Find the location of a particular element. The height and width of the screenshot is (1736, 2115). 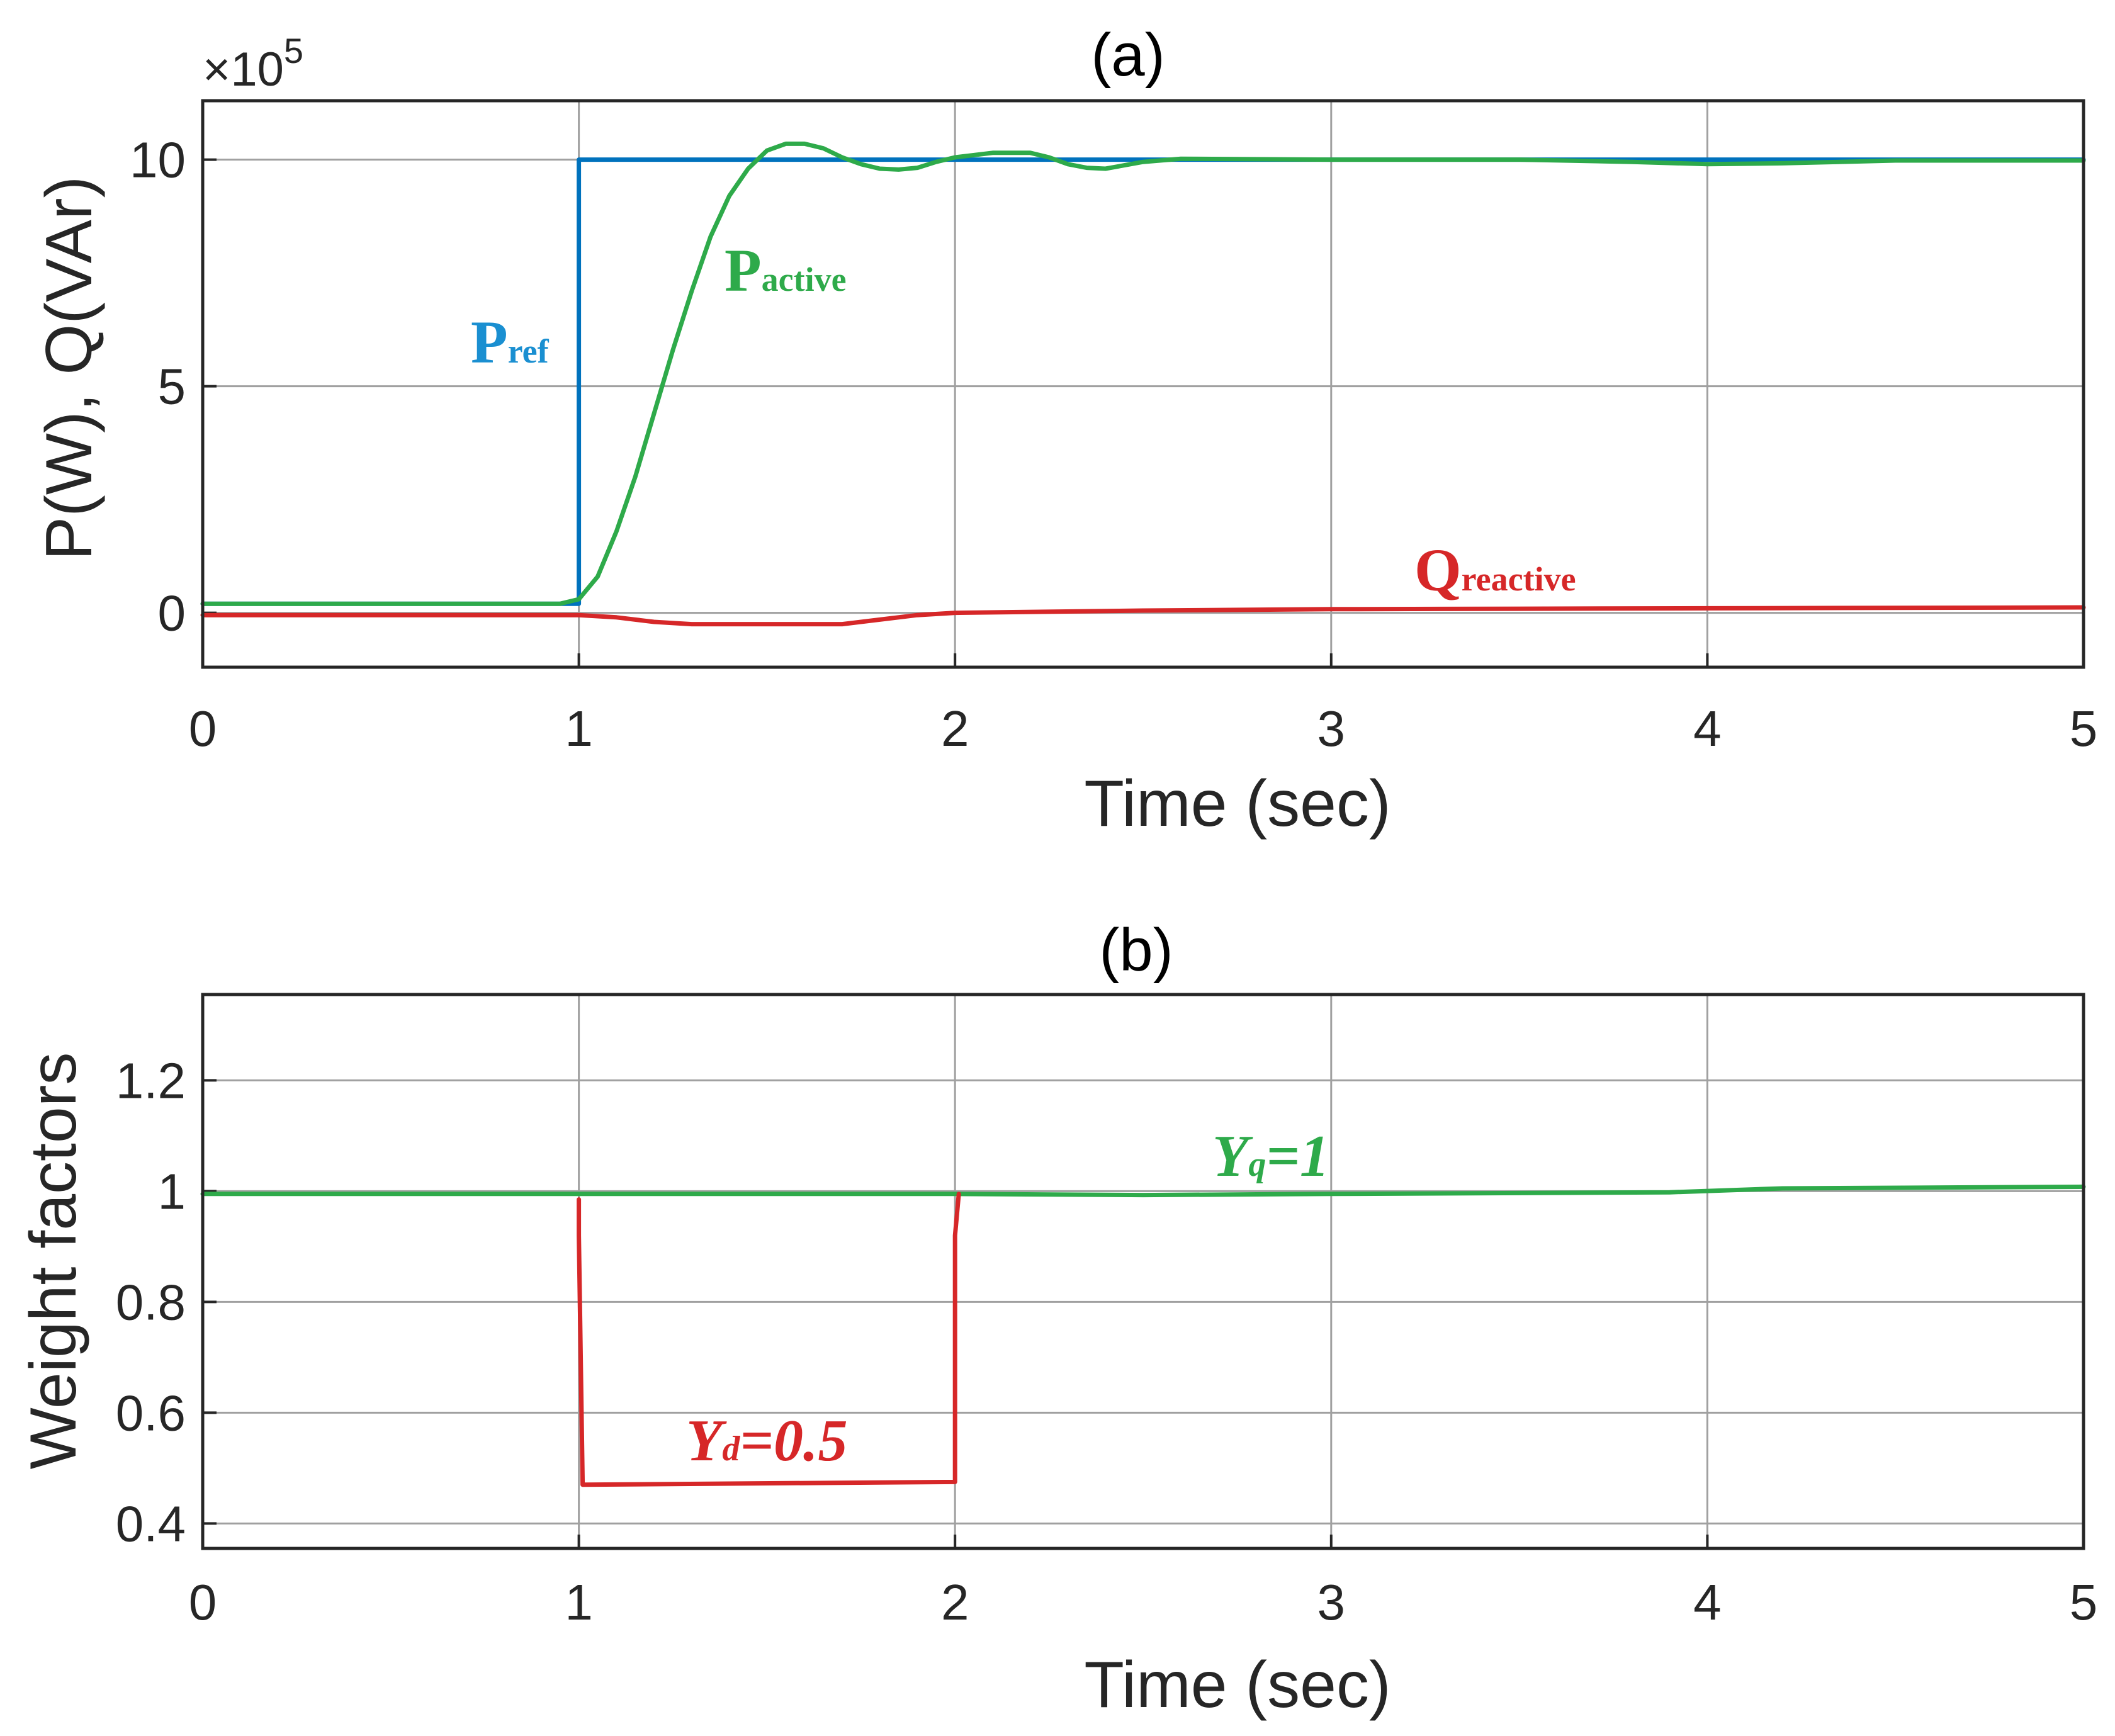

panel-b-title: (b) is located at coordinates (1136, 950).